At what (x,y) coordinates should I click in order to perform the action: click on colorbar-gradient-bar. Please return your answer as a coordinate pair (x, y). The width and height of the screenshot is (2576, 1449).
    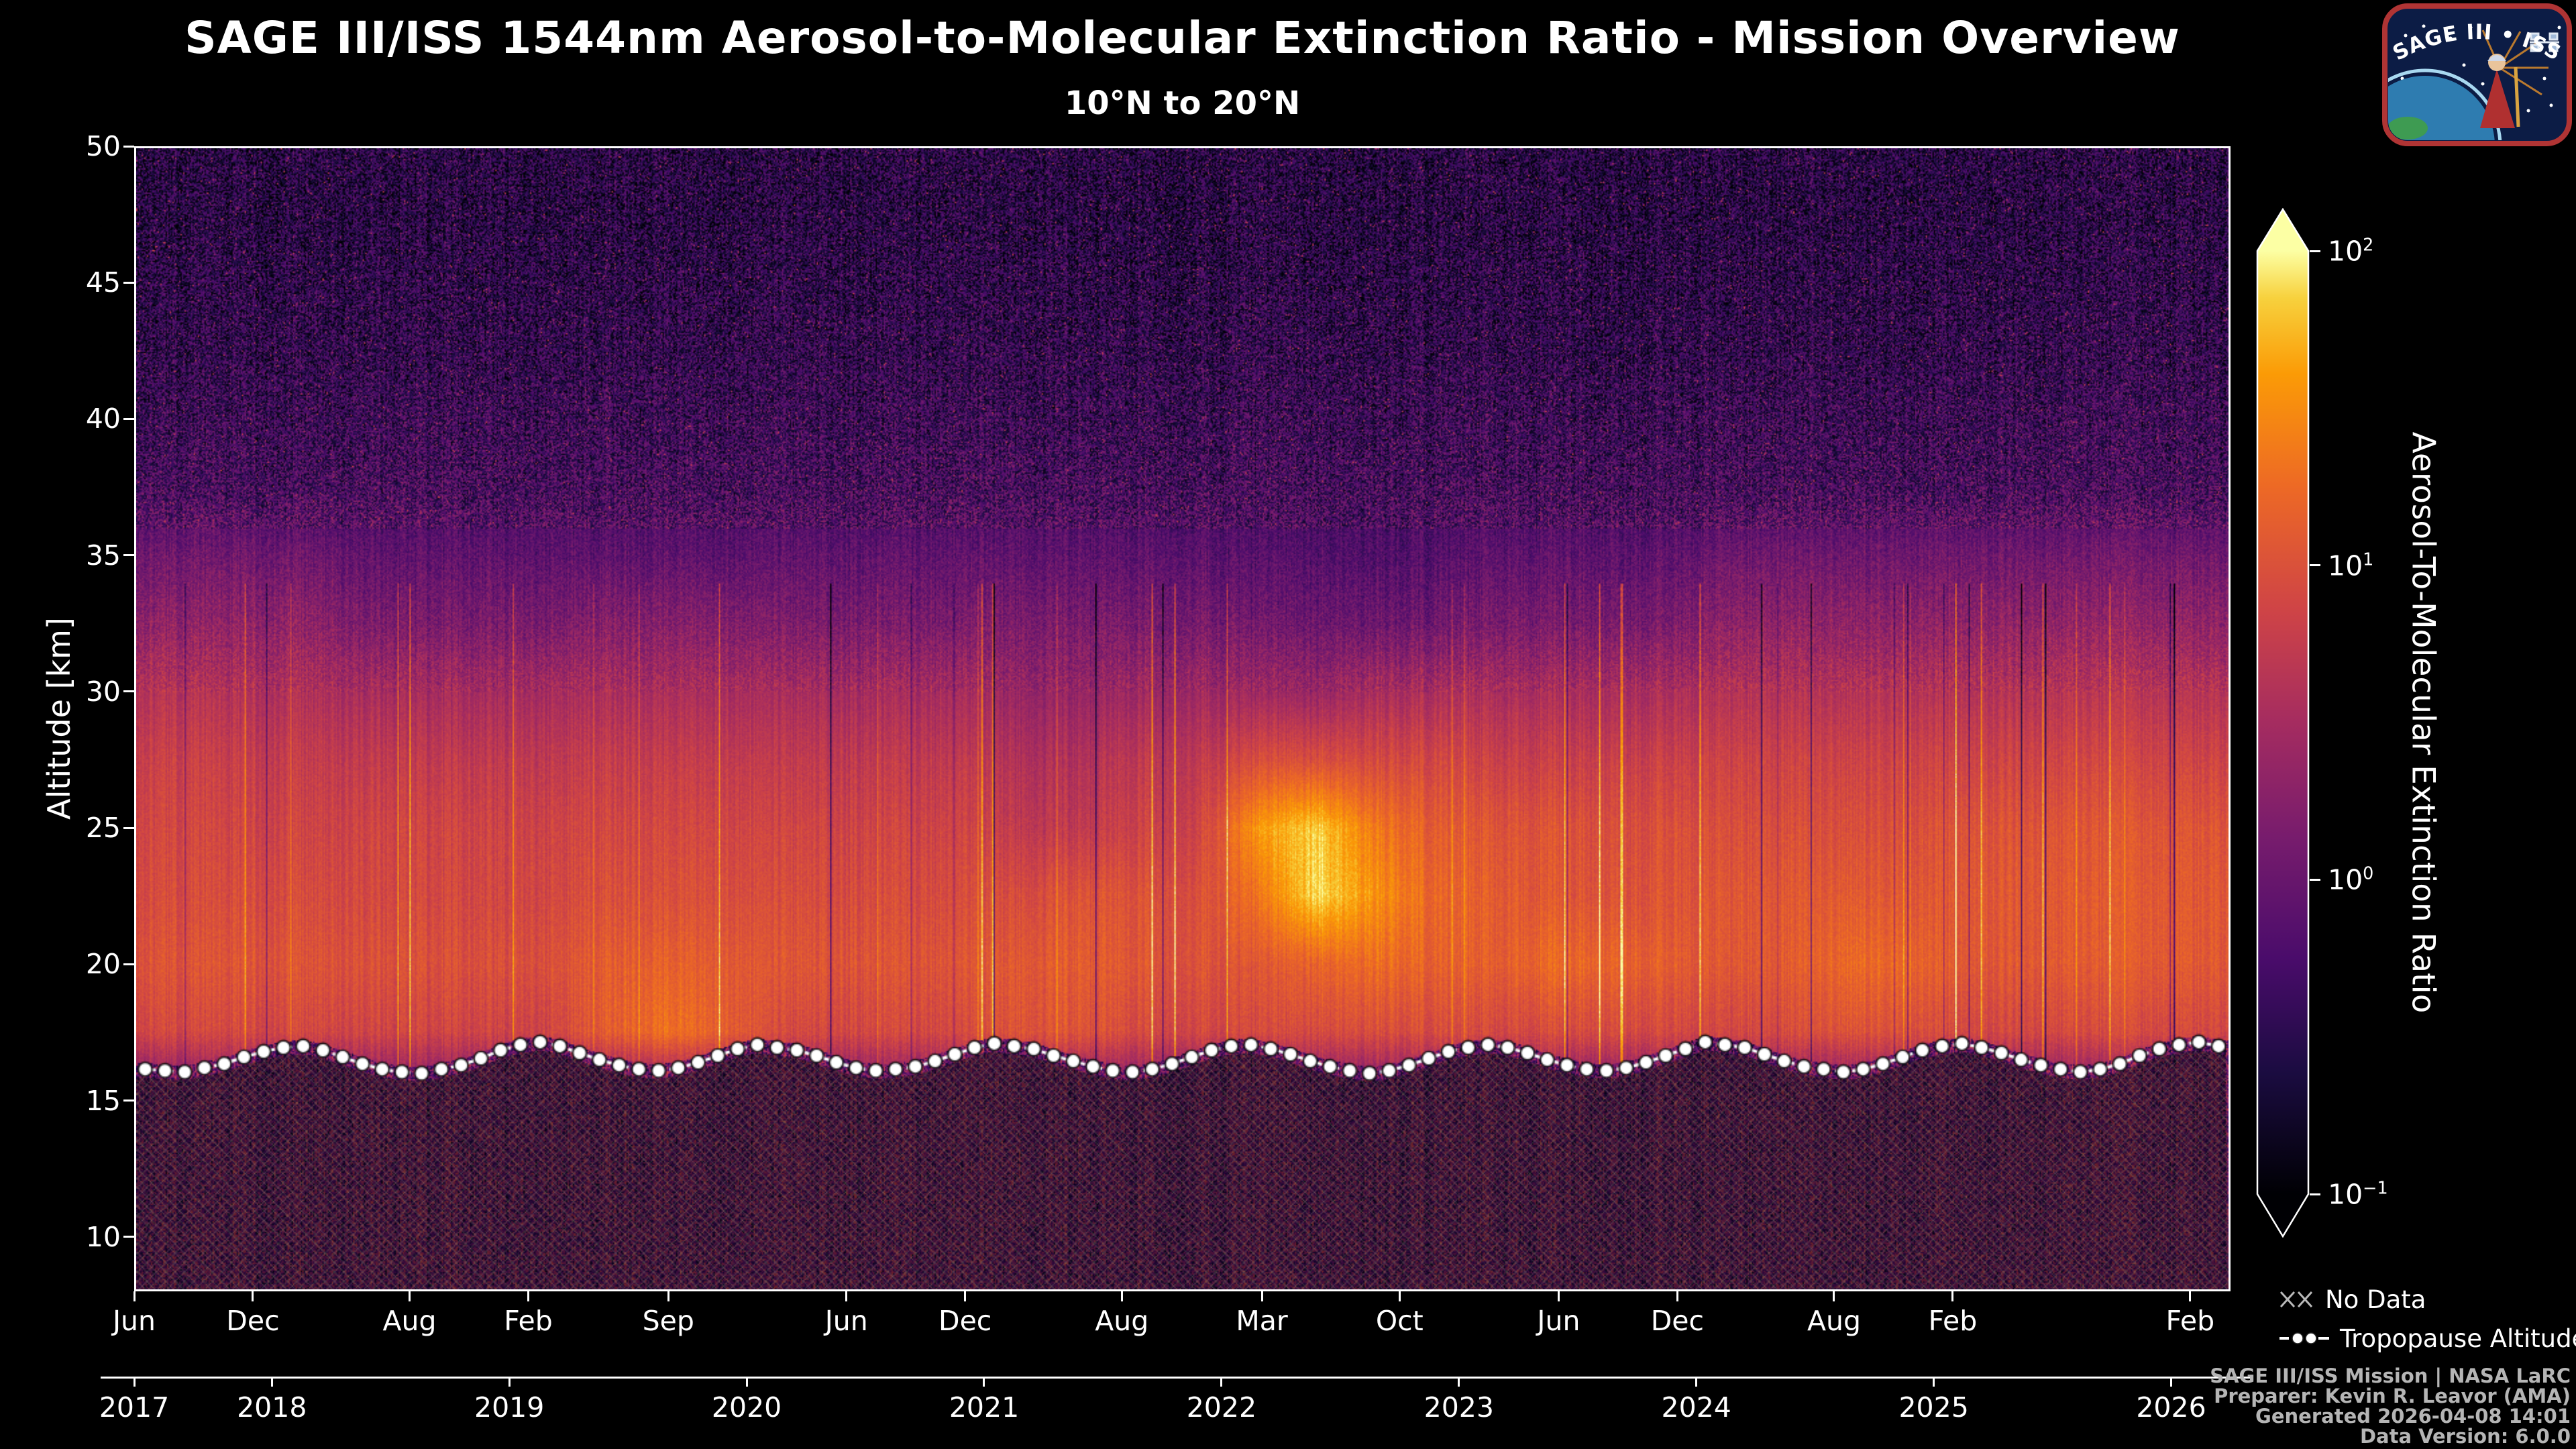
    Looking at the image, I should click on (2283, 722).